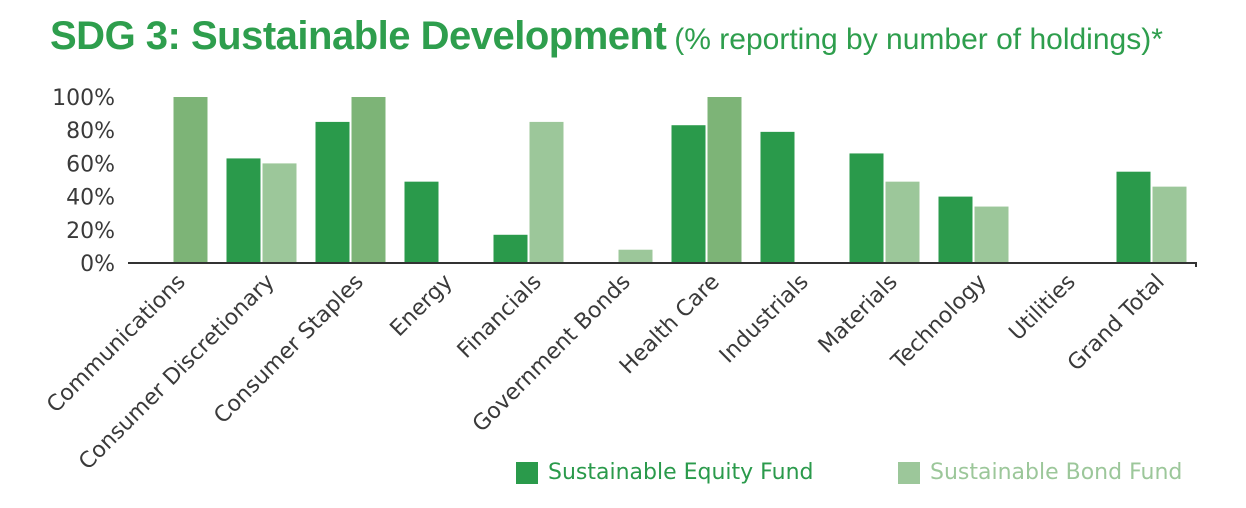 The width and height of the screenshot is (1246, 508). What do you see at coordinates (527, 472) in the screenshot?
I see `legend-swatch-equity` at bounding box center [527, 472].